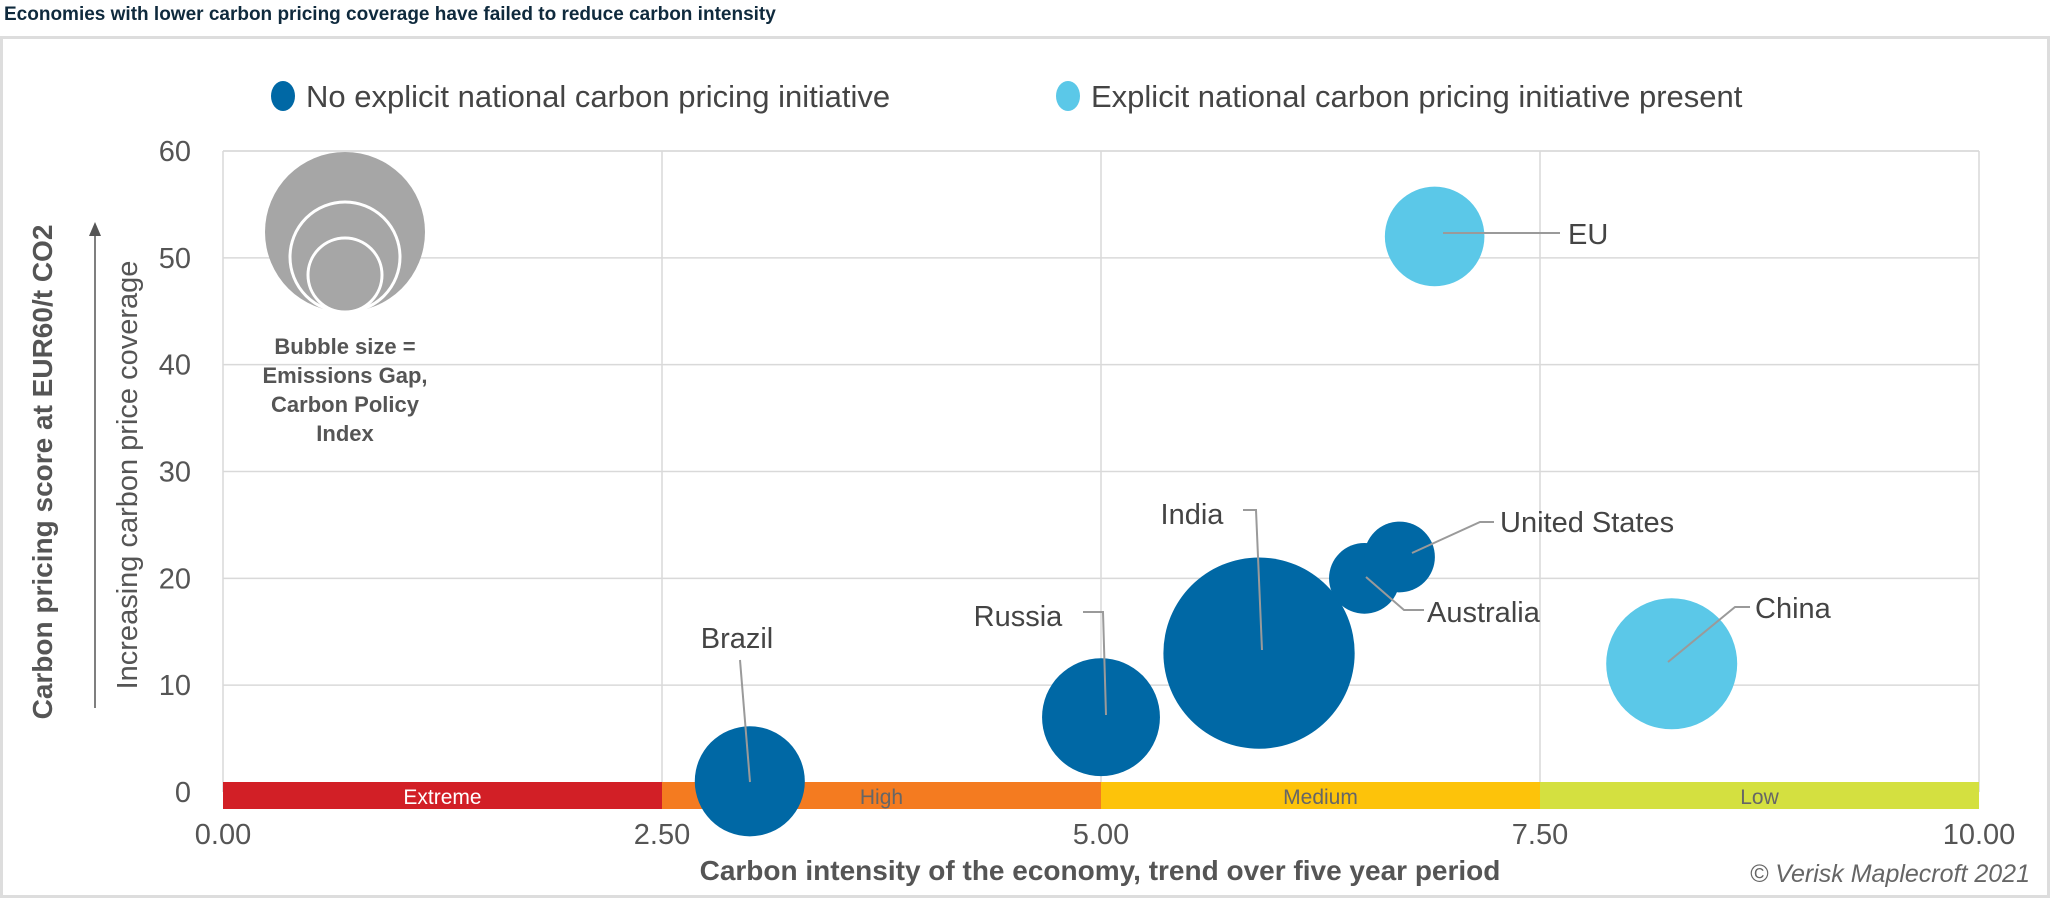  I want to click on bubble-label: United States, so click(1587, 523).